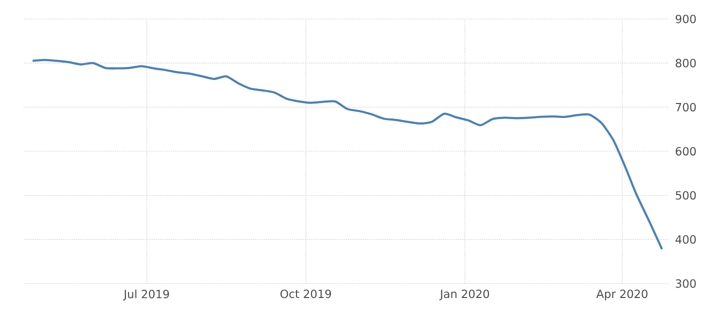 The width and height of the screenshot is (701, 335). I want to click on x-tick-label: Jan 2020, so click(464, 294).